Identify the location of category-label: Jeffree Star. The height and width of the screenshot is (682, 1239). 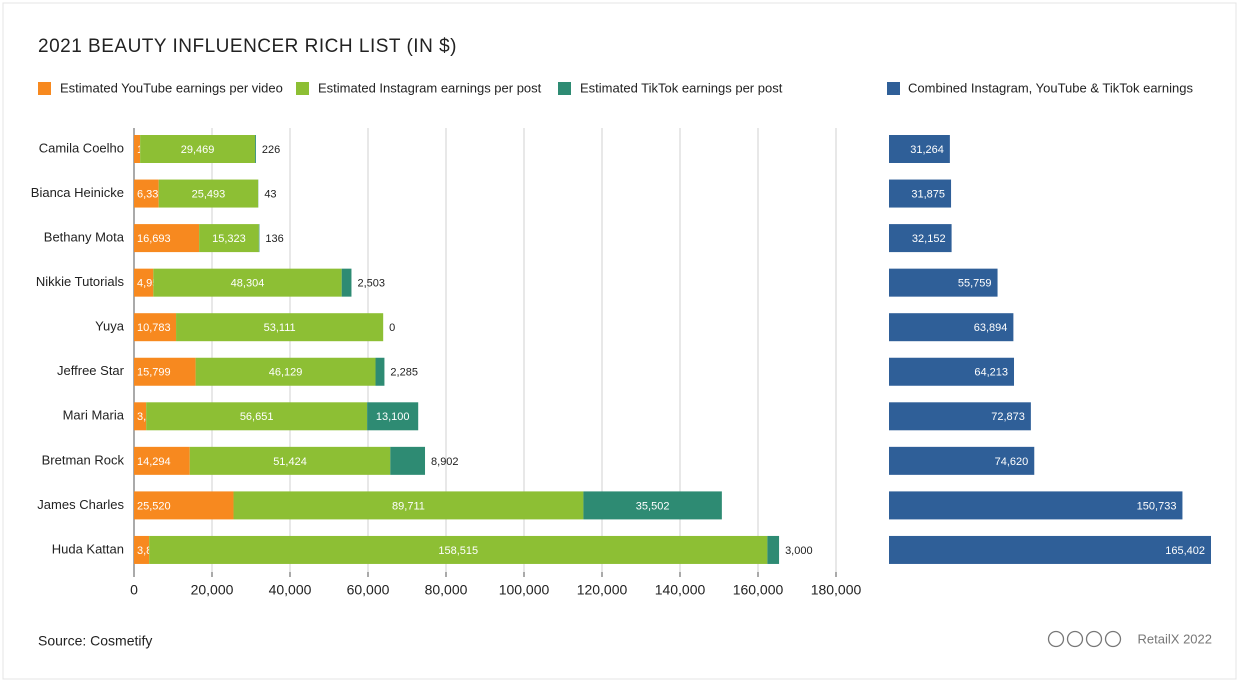
(91, 370).